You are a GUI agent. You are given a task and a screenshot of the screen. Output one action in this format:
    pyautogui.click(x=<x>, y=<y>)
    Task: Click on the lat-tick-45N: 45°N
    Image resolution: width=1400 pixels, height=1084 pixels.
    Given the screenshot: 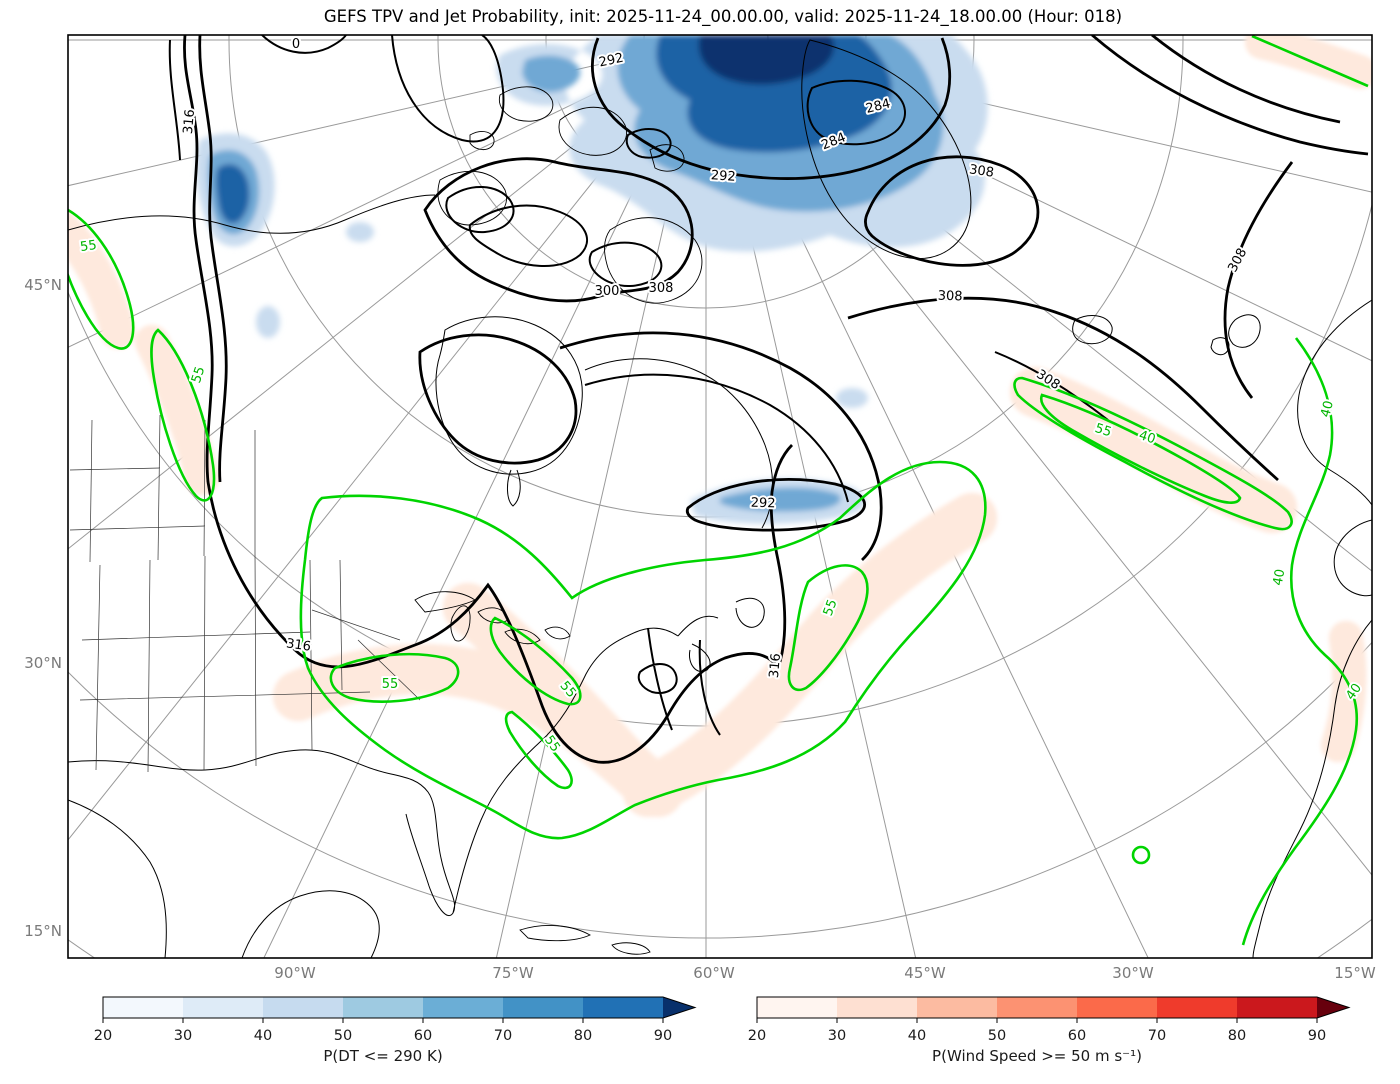 What is the action you would take?
    pyautogui.click(x=43, y=285)
    